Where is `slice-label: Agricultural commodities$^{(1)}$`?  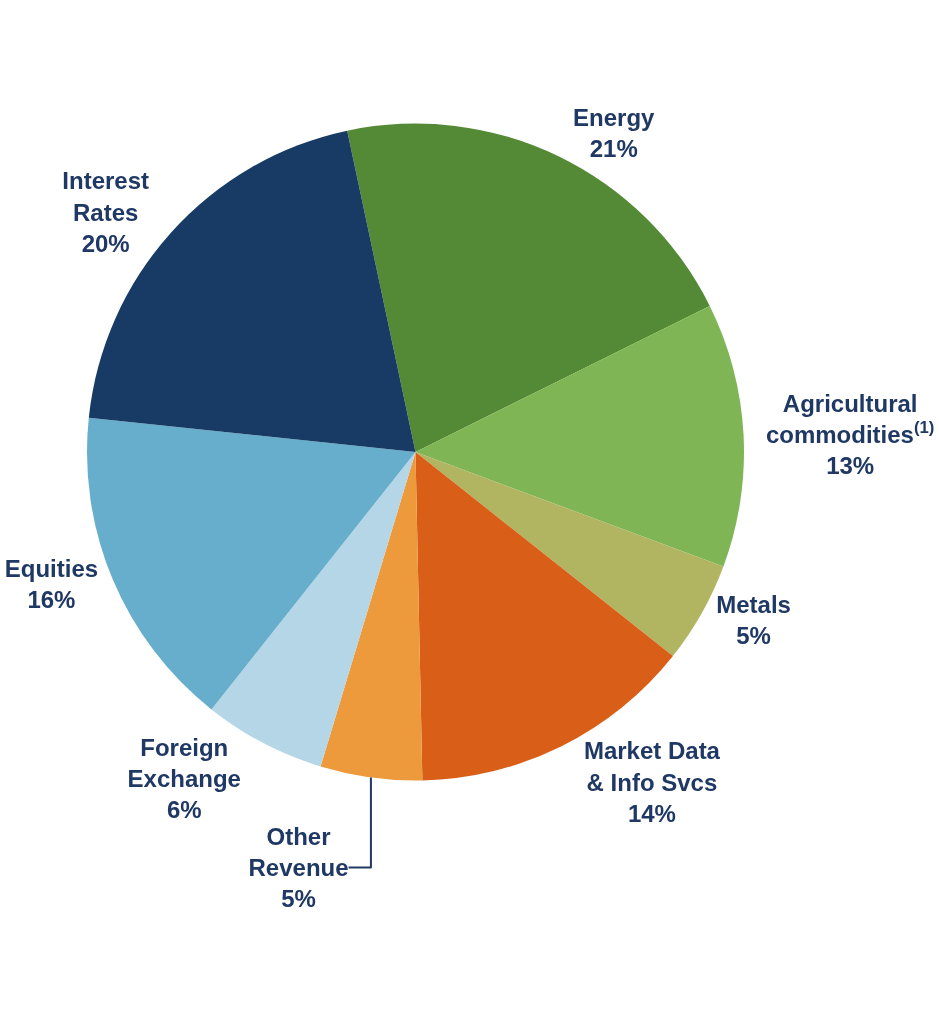 slice-label: Agricultural commodities$^{(1)}$ is located at coordinates (850, 419).